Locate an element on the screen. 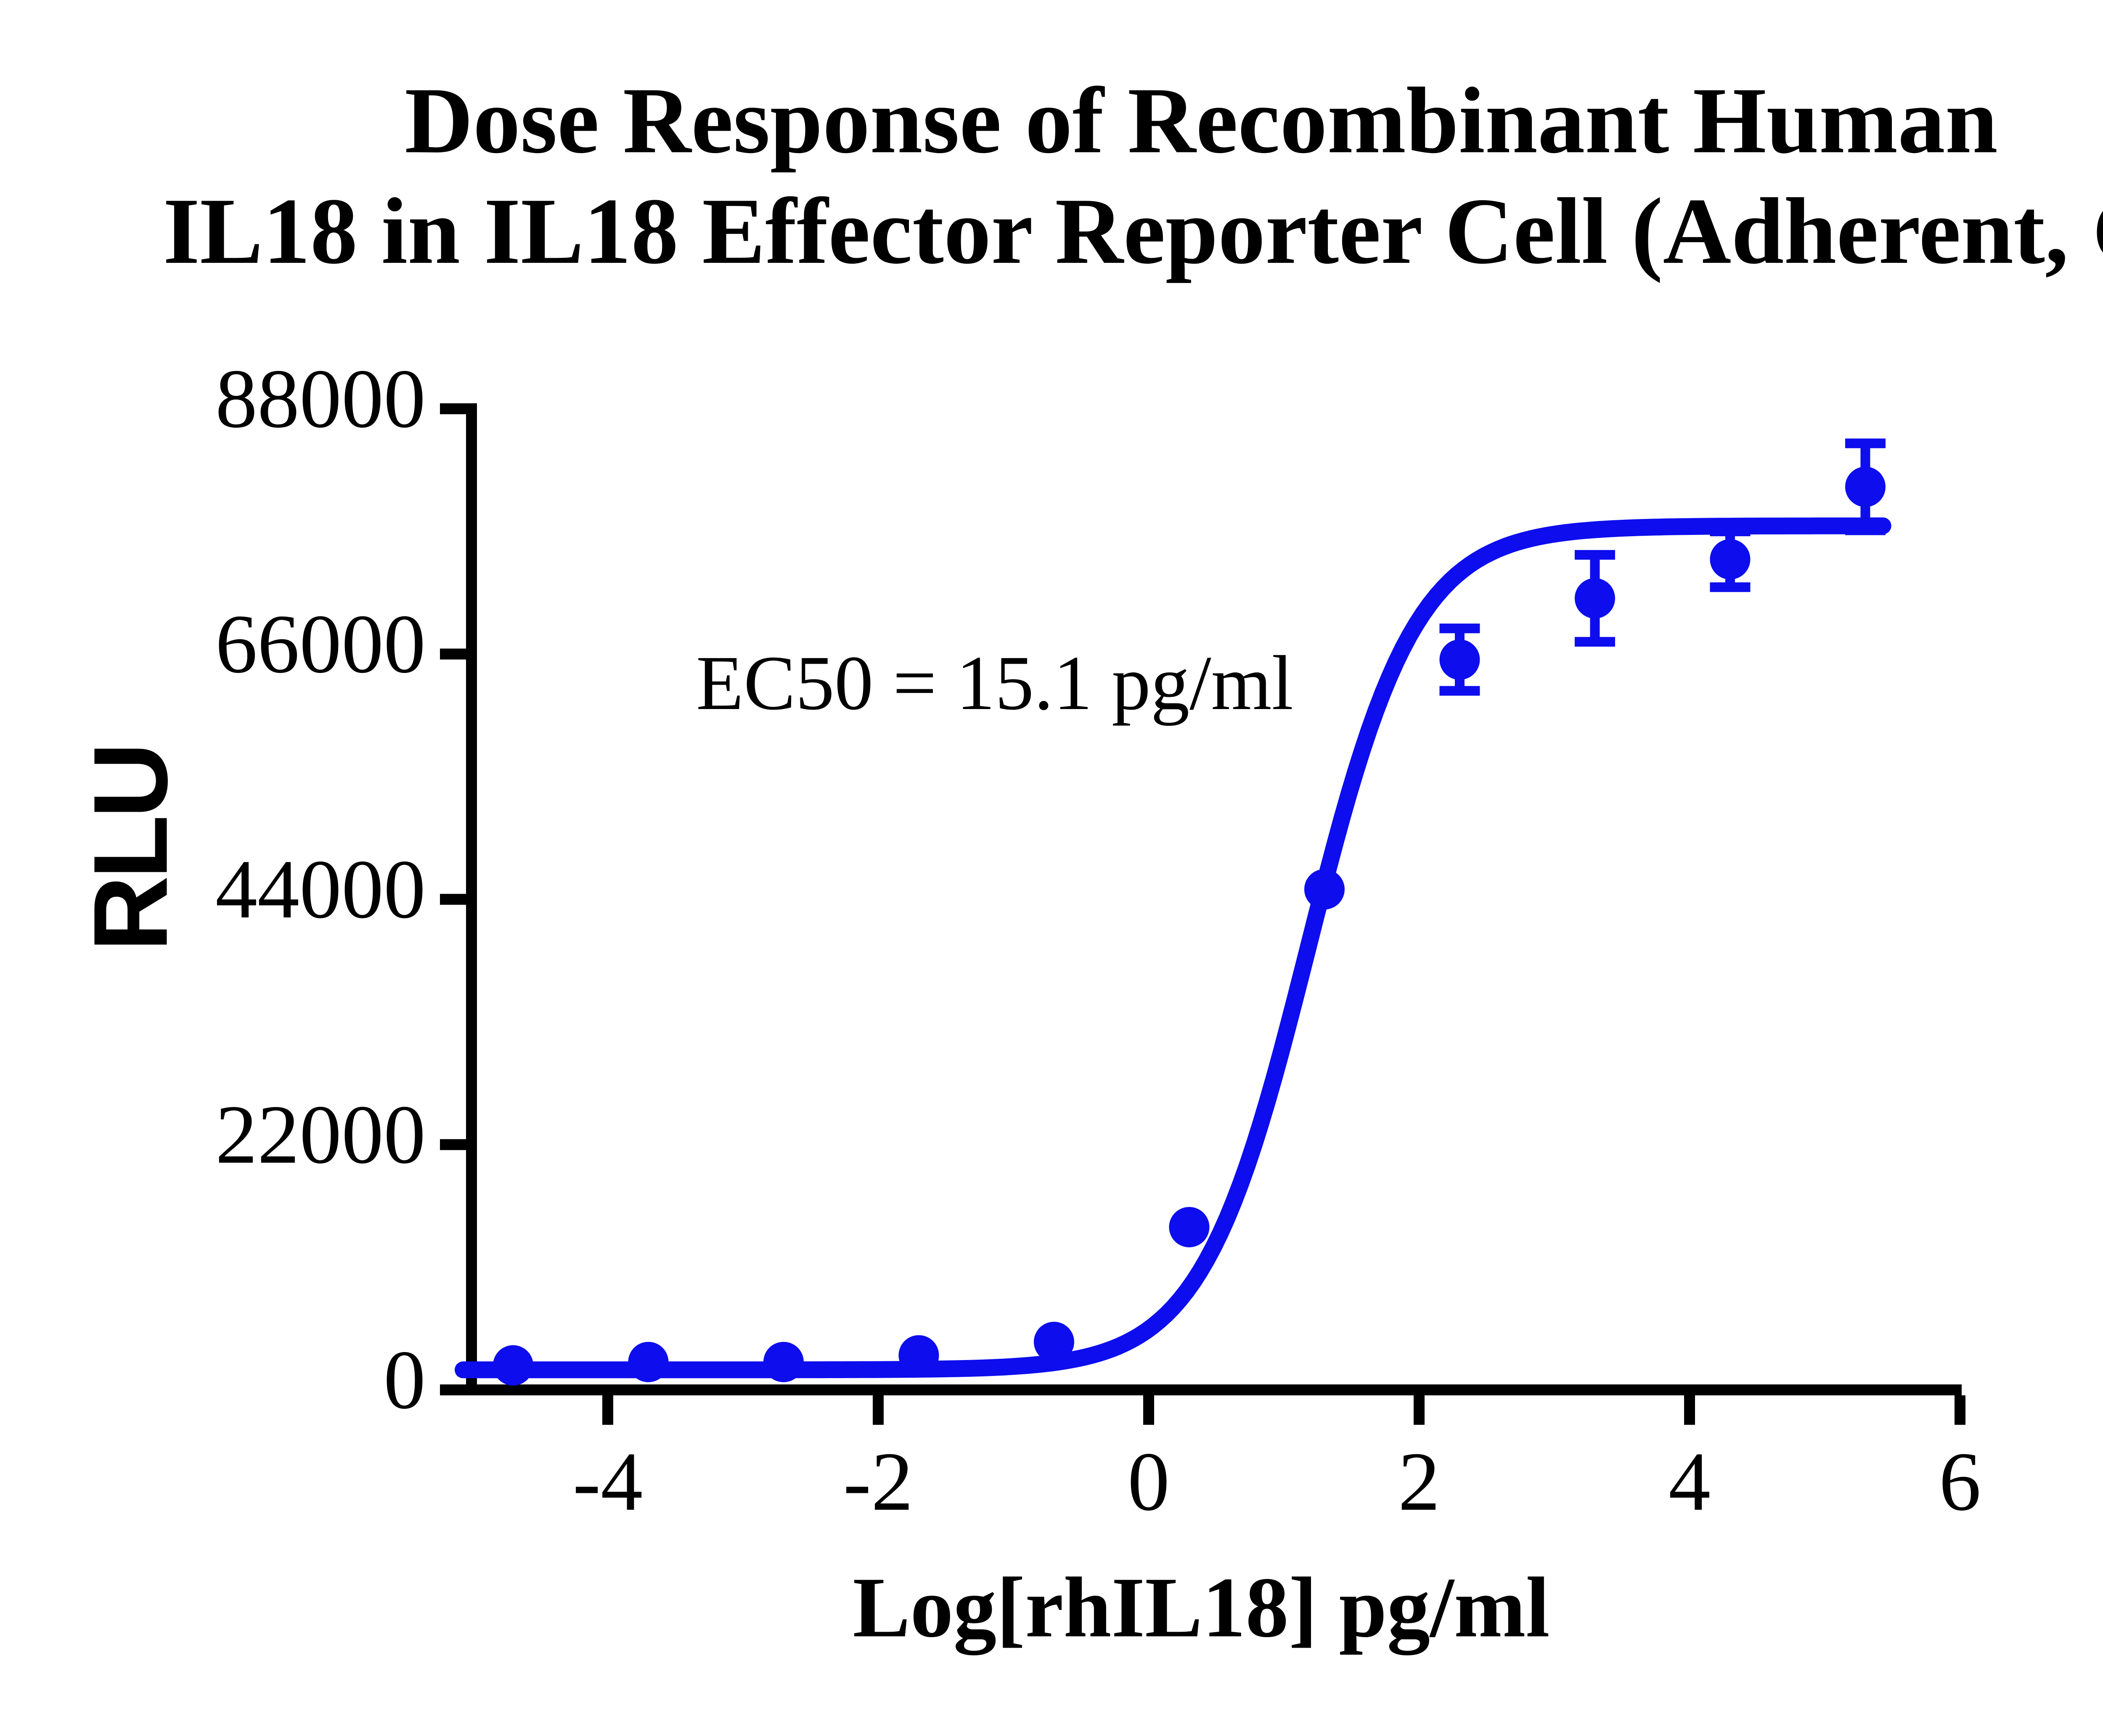 Image resolution: width=2103 pixels, height=1736 pixels. x-axis-title: Log[rhIL18] pg/ml is located at coordinates (1201, 1607).